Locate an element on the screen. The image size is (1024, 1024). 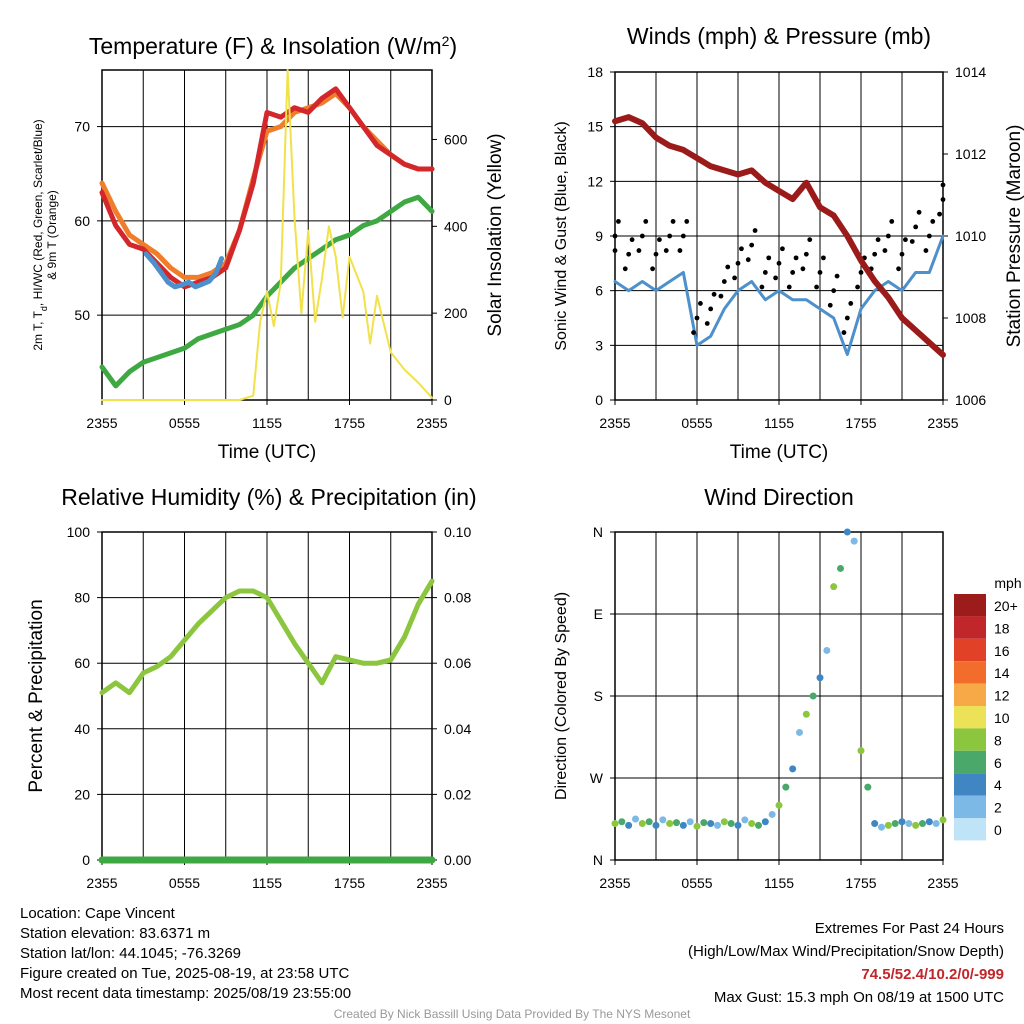
y2-tick-label: 0.02 is located at coordinates (457, 794).